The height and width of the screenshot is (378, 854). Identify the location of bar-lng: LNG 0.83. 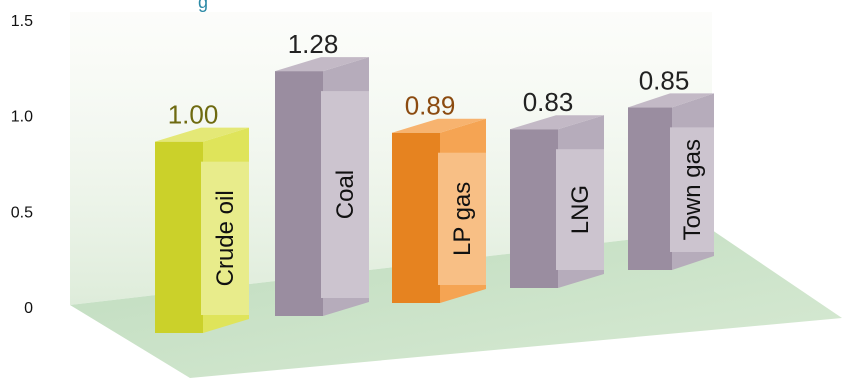
(557, 188).